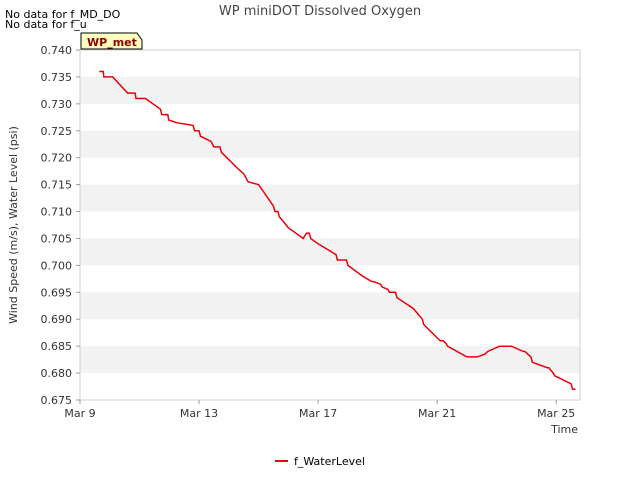  I want to click on y-tick-label: 0.735, so click(57, 77).